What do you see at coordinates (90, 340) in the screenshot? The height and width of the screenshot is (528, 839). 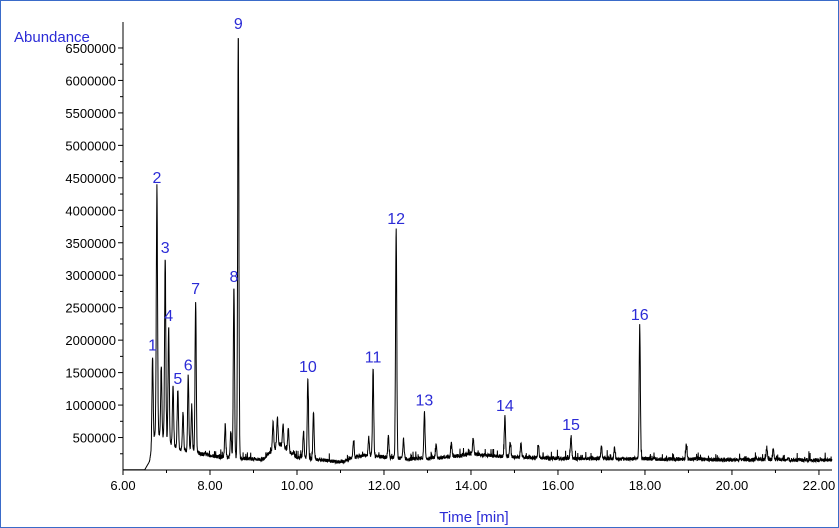 I see `y-tick-label: 2000000` at bounding box center [90, 340].